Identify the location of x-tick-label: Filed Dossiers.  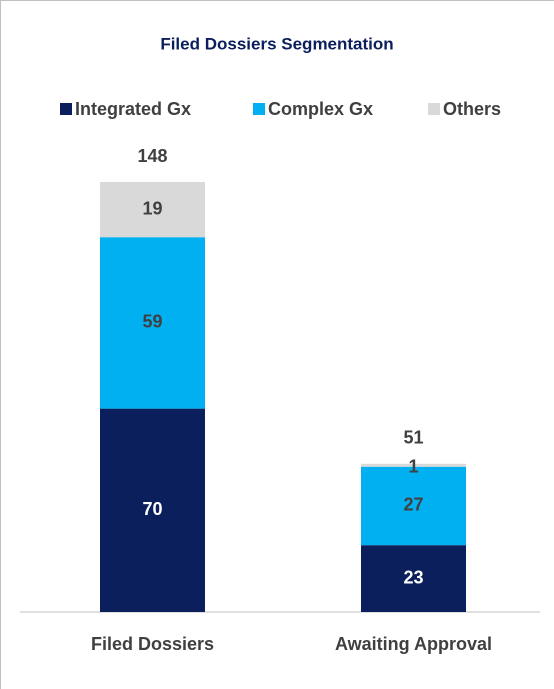
(152, 644).